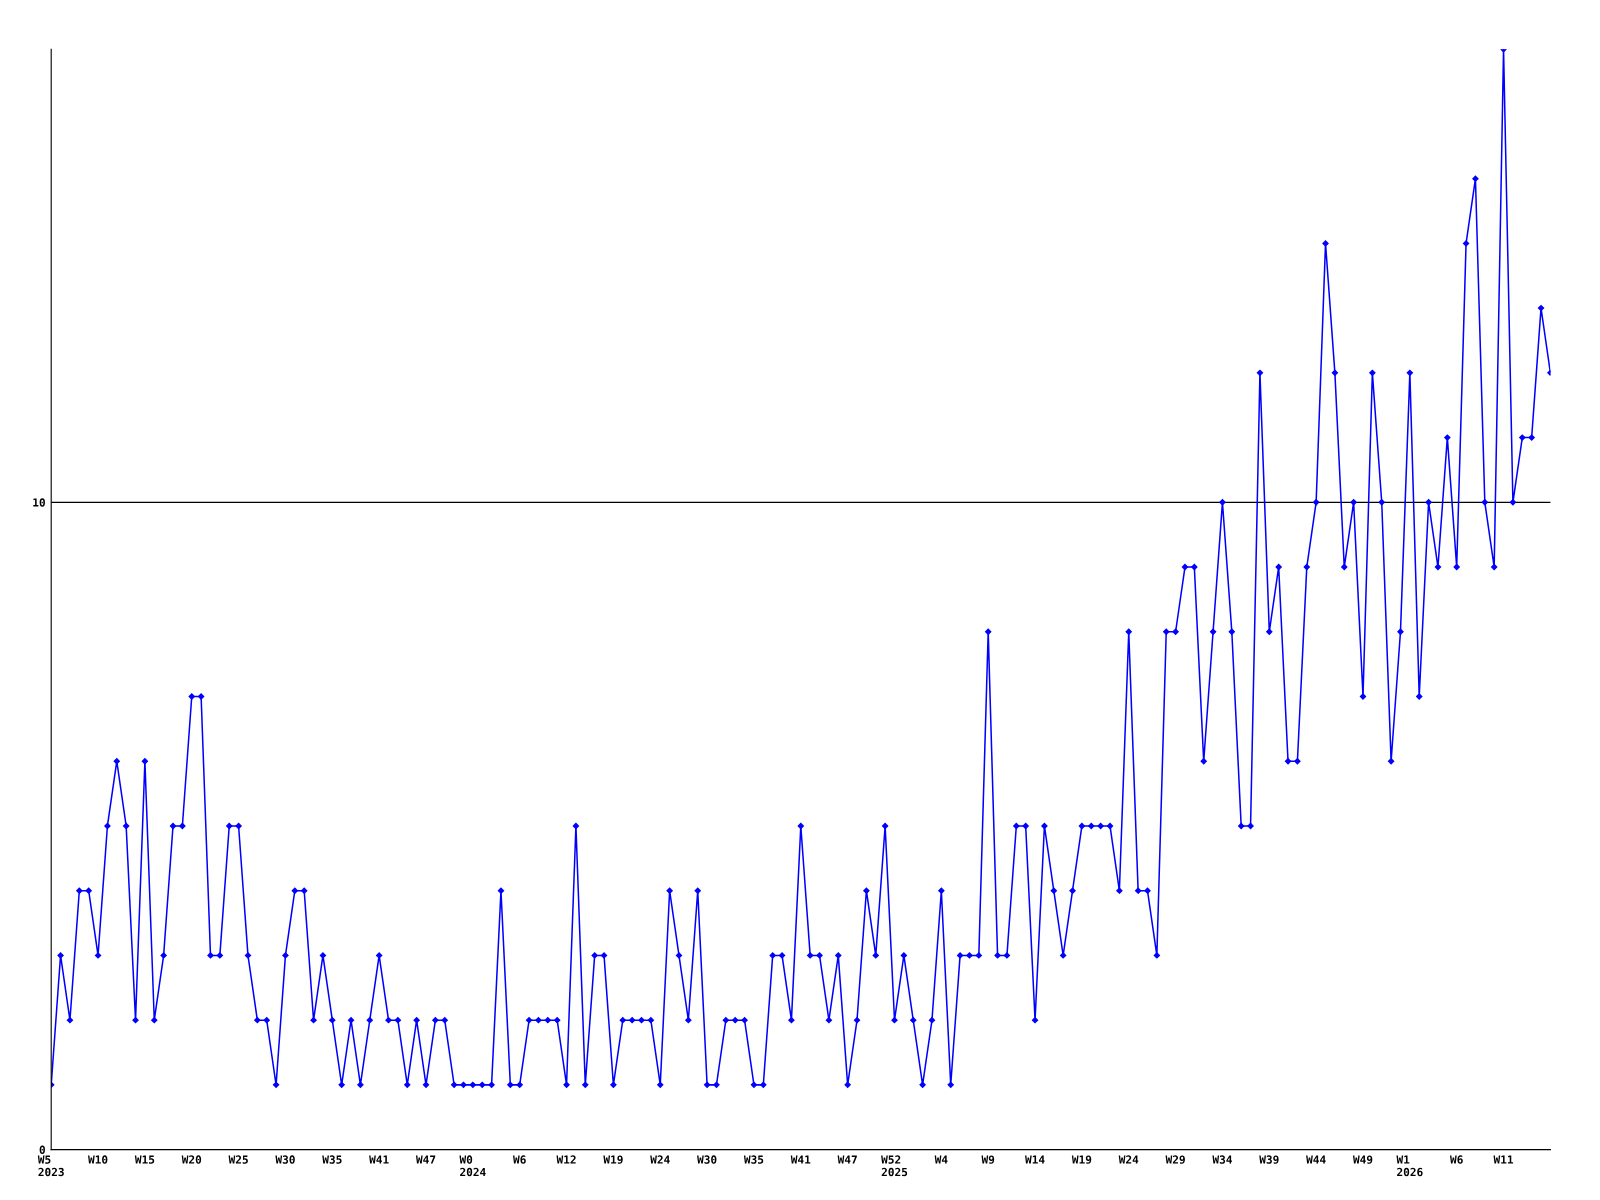 Image resolution: width=1600 pixels, height=1200 pixels. What do you see at coordinates (1222, 1159) in the screenshot?
I see `x-tick-label: W34` at bounding box center [1222, 1159].